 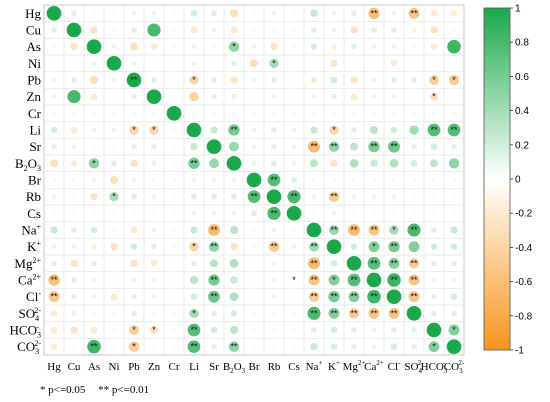 What do you see at coordinates (314, 366) in the screenshot?
I see `column-label: Na+` at bounding box center [314, 366].